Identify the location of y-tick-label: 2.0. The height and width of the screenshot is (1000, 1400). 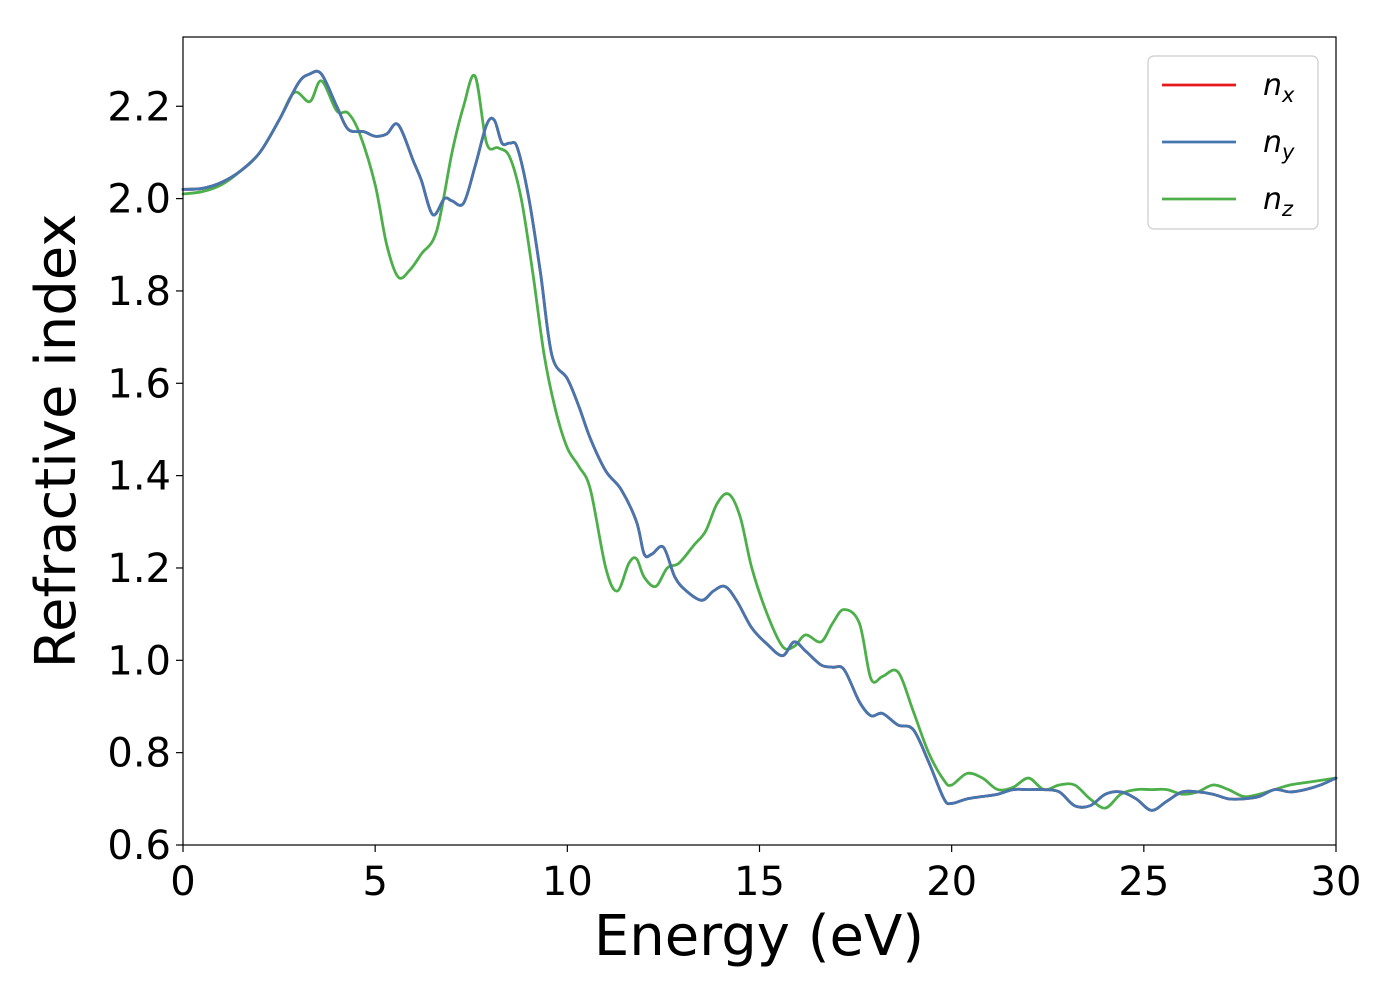
(139, 200).